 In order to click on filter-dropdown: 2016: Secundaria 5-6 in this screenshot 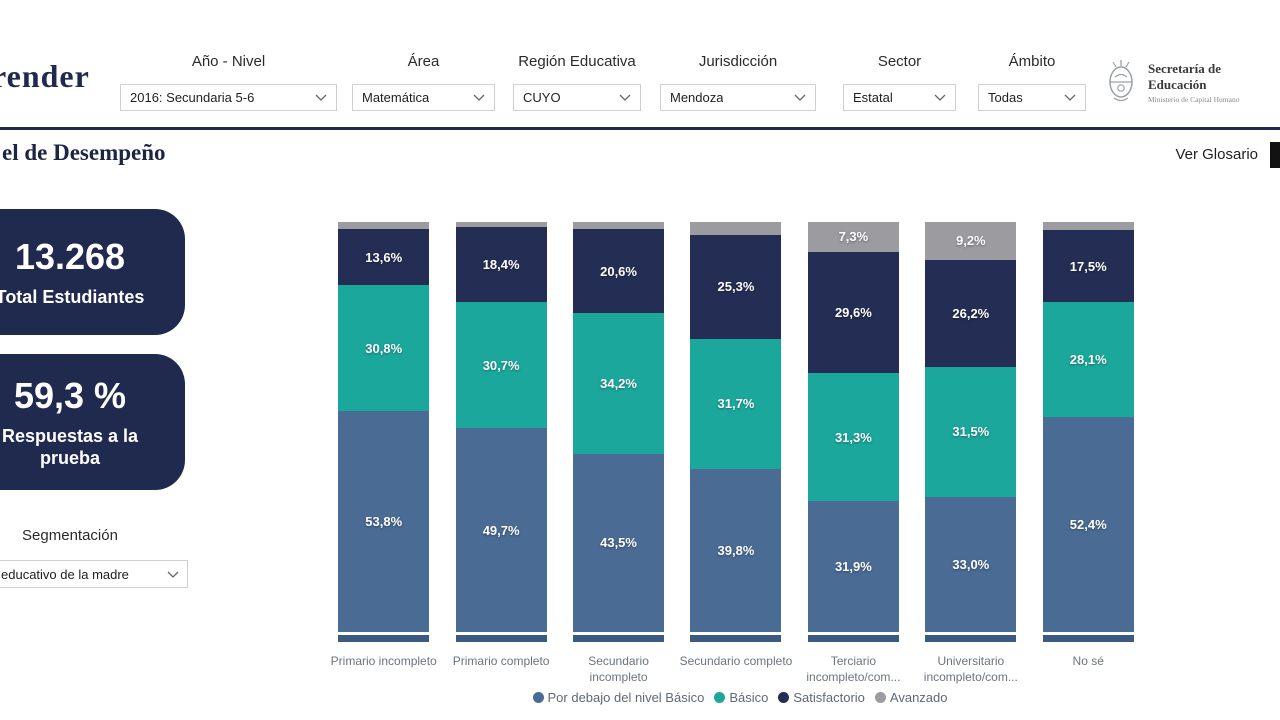, I will do `click(228, 97)`.